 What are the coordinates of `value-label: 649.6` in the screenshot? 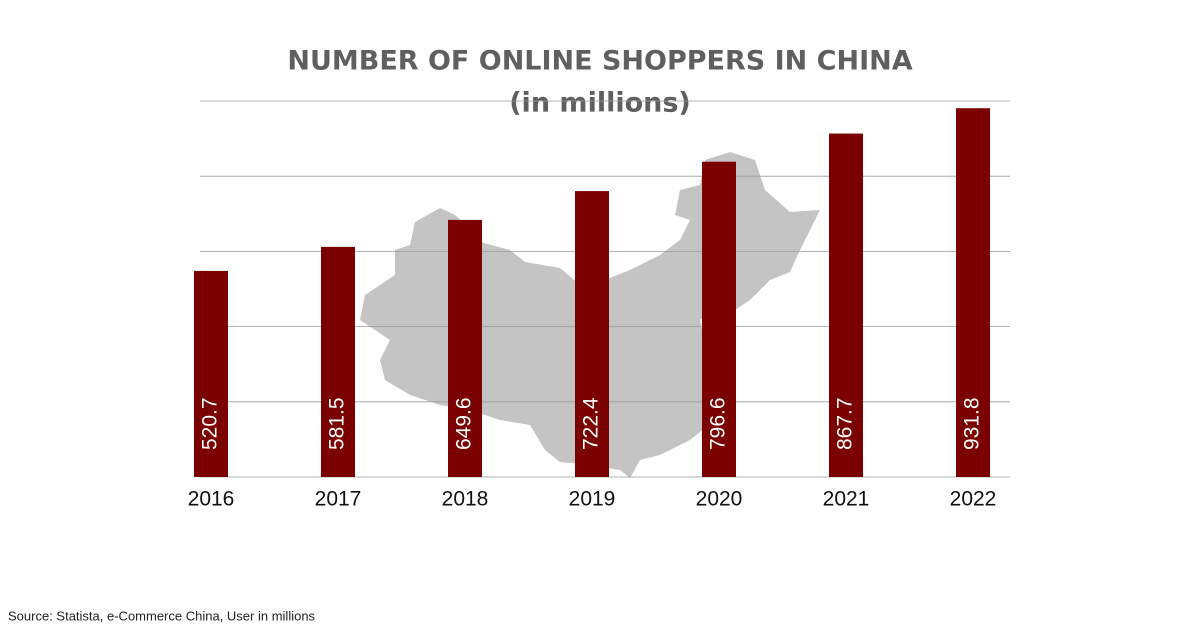 It's located at (464, 423).